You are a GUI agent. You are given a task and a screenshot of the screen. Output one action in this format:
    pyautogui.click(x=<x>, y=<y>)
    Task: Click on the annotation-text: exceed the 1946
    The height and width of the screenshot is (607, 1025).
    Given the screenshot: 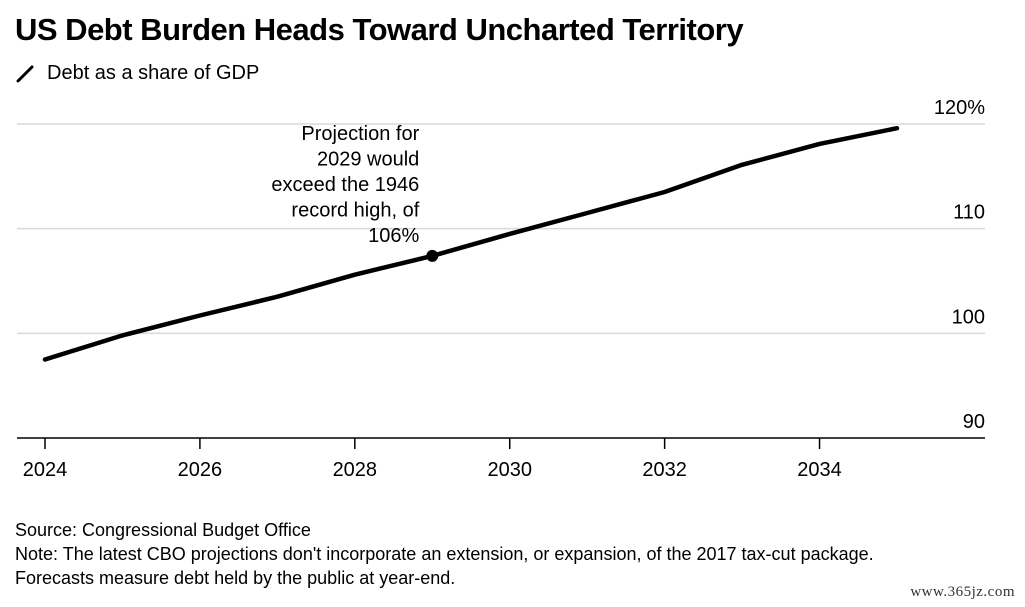 What is the action you would take?
    pyautogui.click(x=345, y=185)
    